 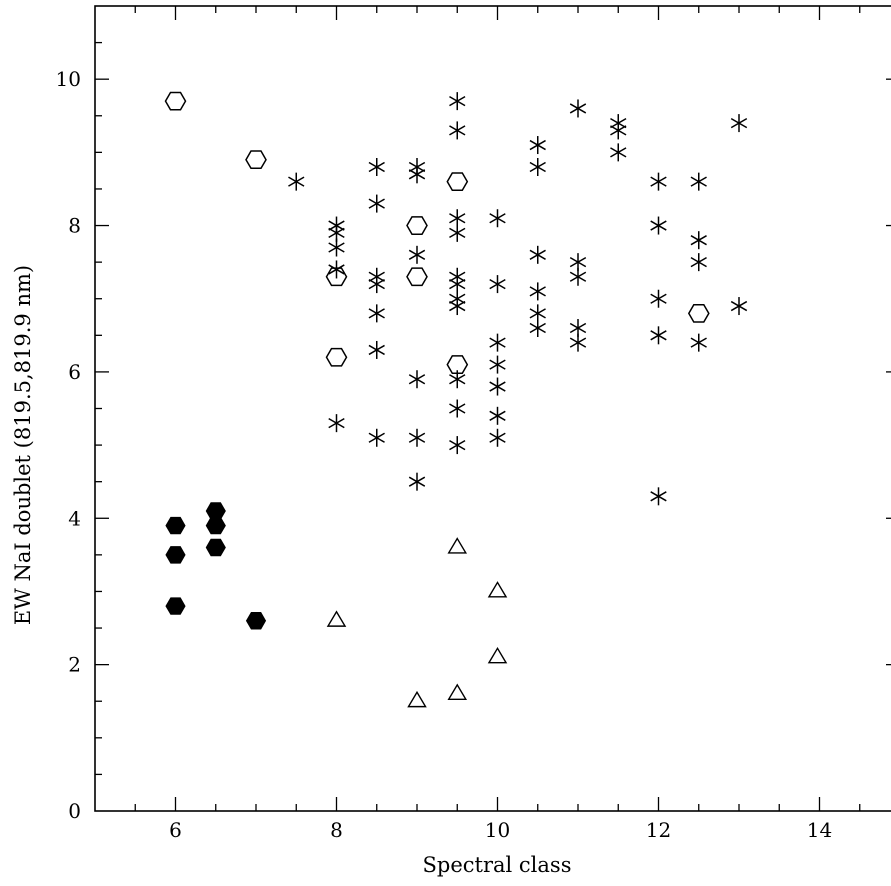 I want to click on y-tick-label: 8, so click(x=74, y=226).